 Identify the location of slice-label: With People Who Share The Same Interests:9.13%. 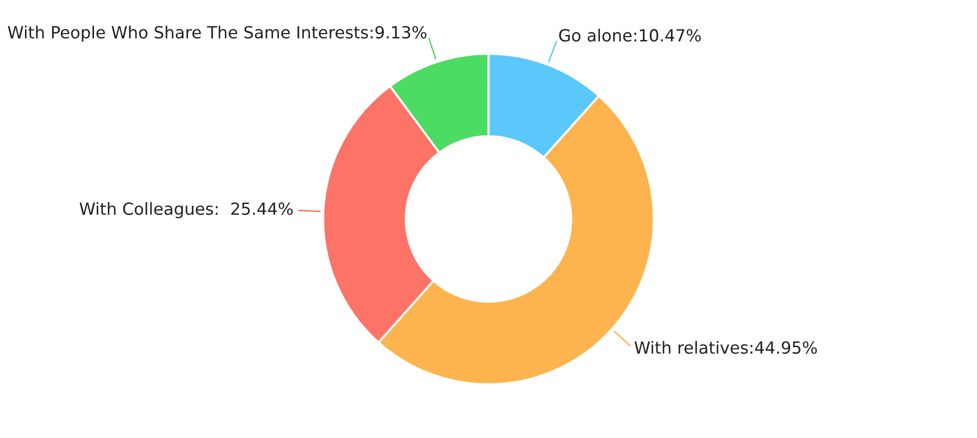
(217, 34).